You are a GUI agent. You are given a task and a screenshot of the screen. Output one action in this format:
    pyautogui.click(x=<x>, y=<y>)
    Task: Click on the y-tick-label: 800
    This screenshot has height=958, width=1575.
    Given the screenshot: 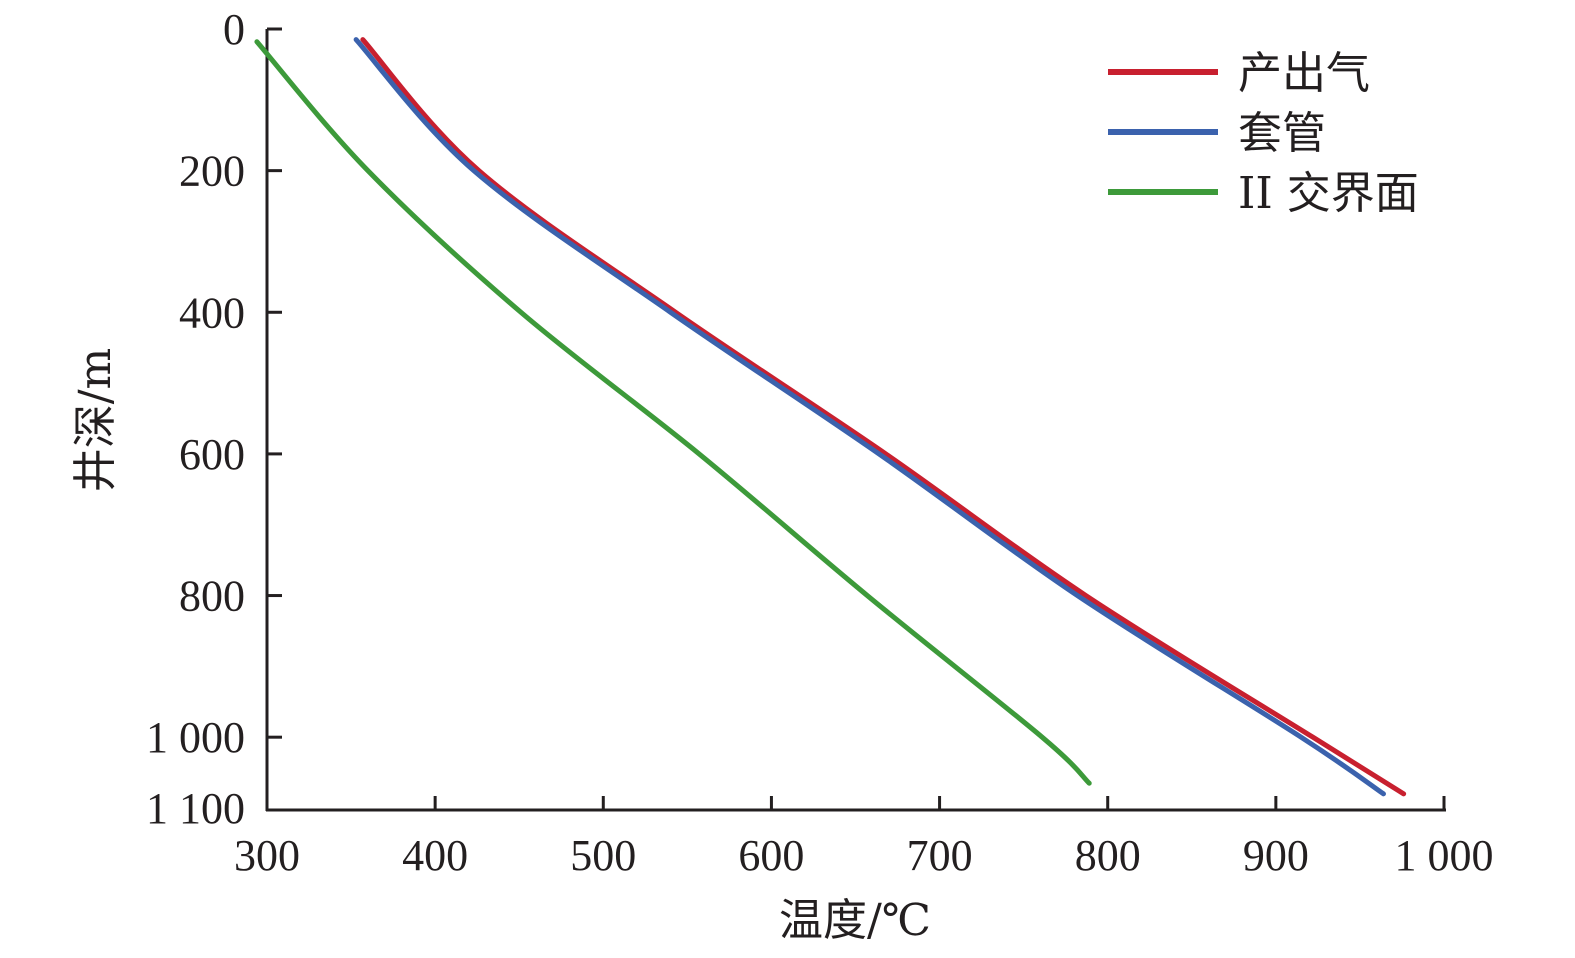 What is the action you would take?
    pyautogui.click(x=212, y=596)
    